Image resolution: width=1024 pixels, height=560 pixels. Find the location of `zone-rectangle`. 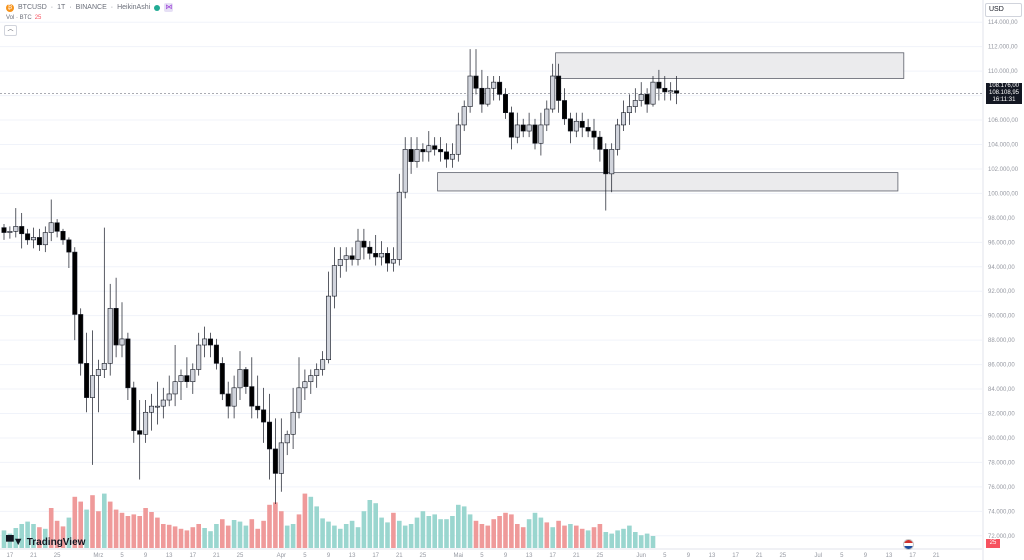

zone-rectangle is located at coordinates (730, 65).